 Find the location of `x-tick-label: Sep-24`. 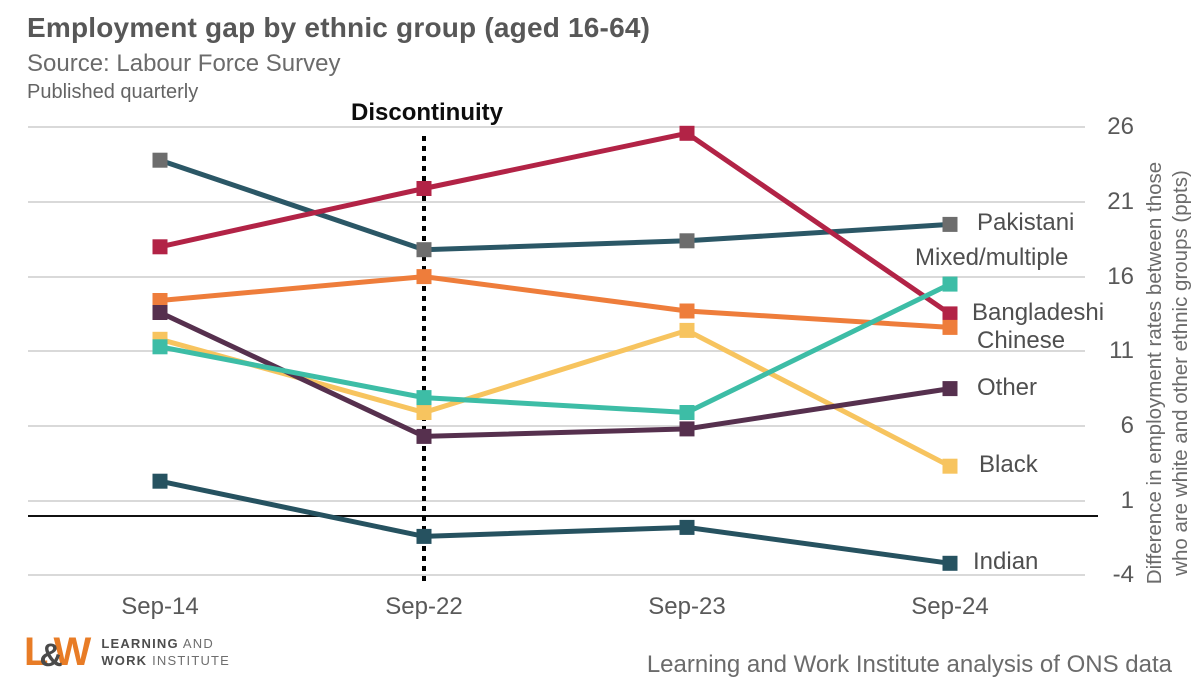

x-tick-label: Sep-24 is located at coordinates (950, 606).